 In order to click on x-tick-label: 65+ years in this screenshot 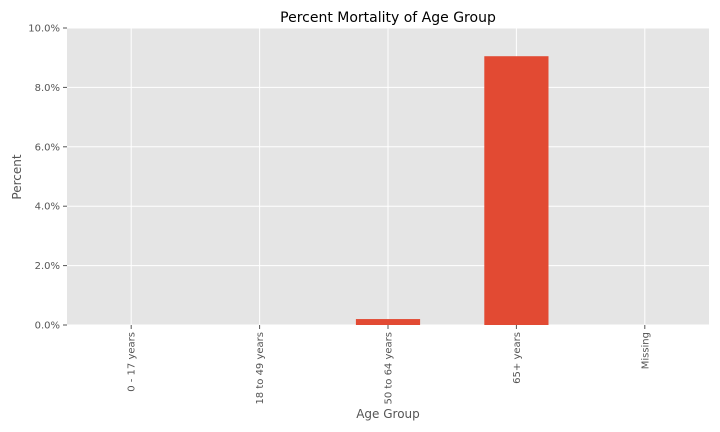, I will do `click(517, 358)`.